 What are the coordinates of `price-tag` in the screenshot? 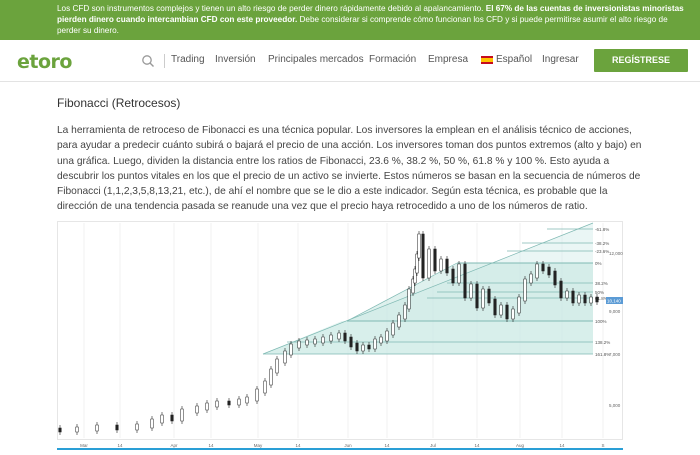 It's located at (614, 300).